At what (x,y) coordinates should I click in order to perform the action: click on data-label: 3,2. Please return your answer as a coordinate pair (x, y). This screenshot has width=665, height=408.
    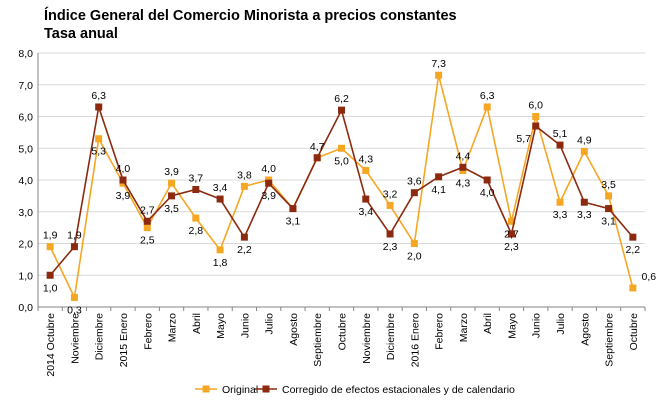
    Looking at the image, I should click on (390, 194).